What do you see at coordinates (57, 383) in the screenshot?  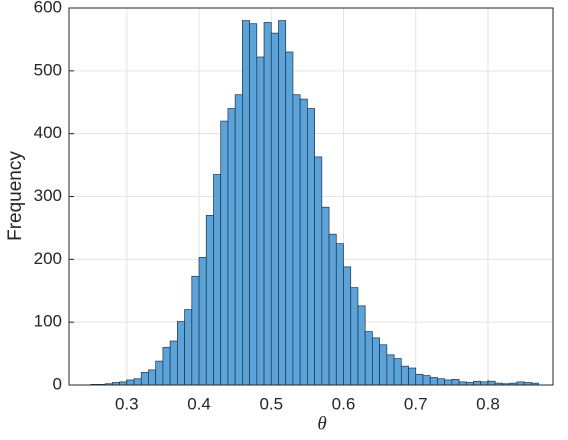 I see `y-tick-label: 0` at bounding box center [57, 383].